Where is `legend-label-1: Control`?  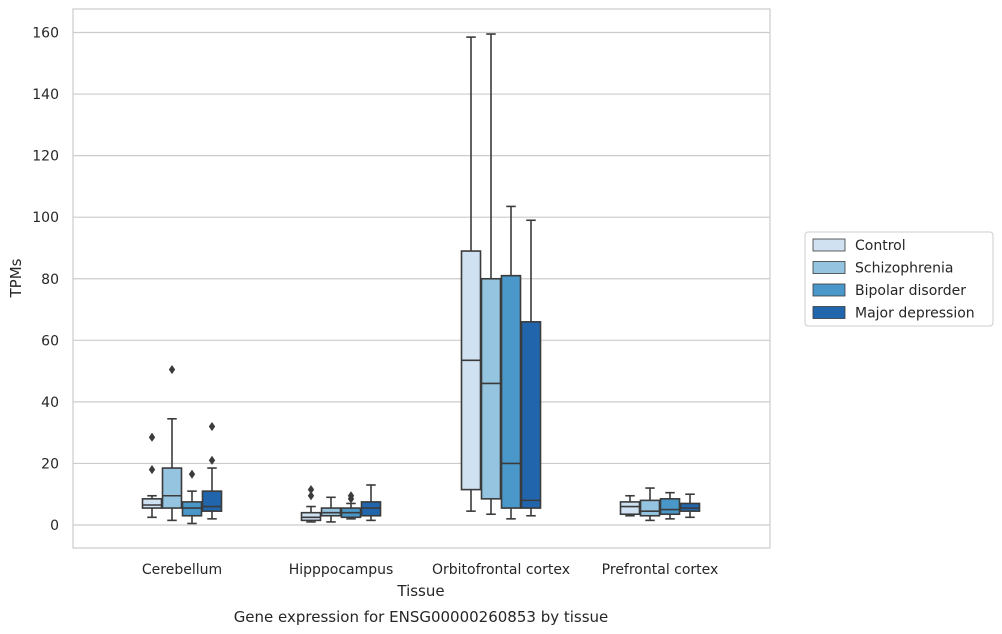
legend-label-1: Control is located at coordinates (880, 246).